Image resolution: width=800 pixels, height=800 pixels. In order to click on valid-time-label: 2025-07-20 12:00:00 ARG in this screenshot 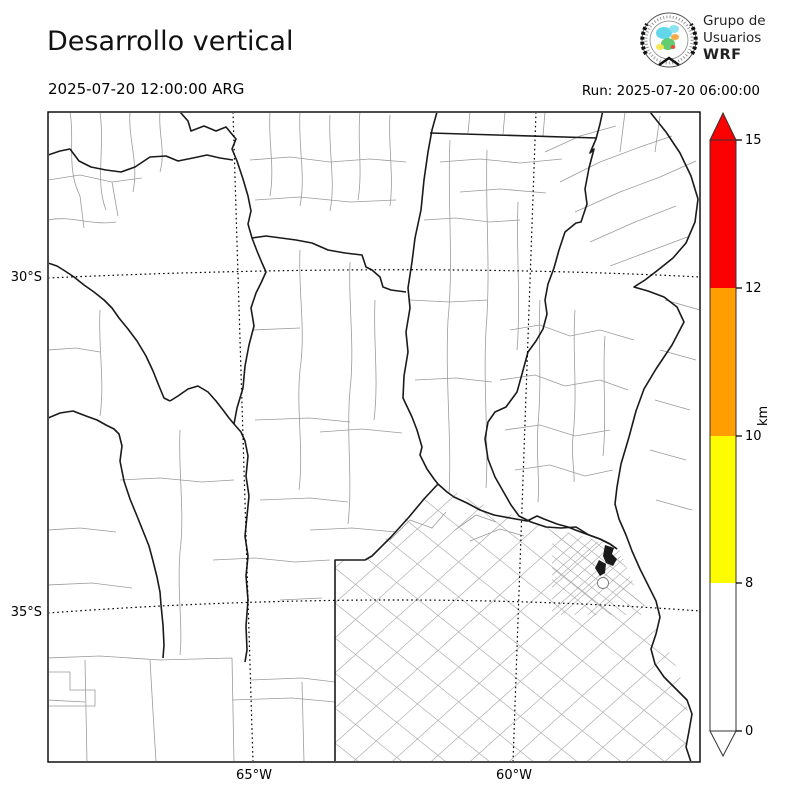, I will do `click(146, 89)`.